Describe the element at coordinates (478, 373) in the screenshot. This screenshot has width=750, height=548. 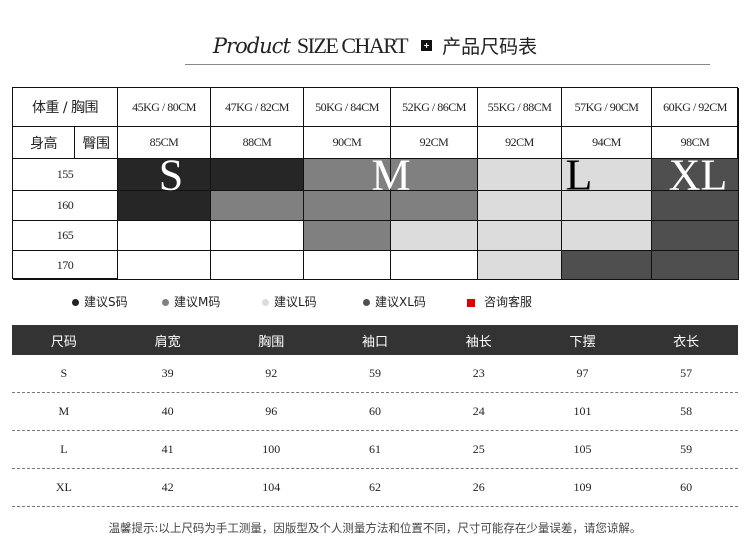
I see `table-cell: 23` at that location.